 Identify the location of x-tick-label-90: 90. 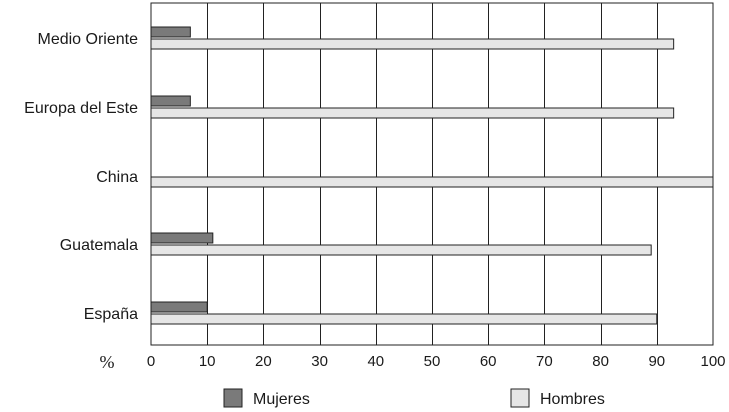
(656, 361).